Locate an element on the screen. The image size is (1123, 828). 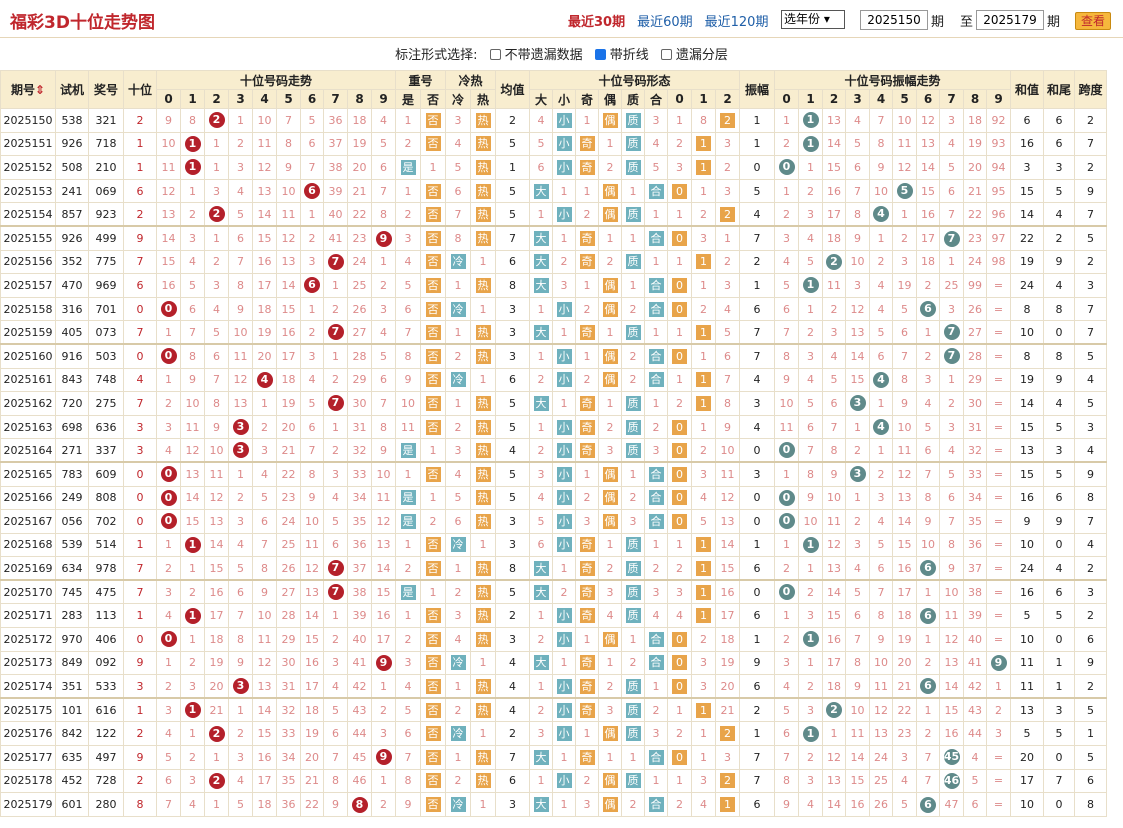
amp-trend-cell: 4 is located at coordinates (881, 285).